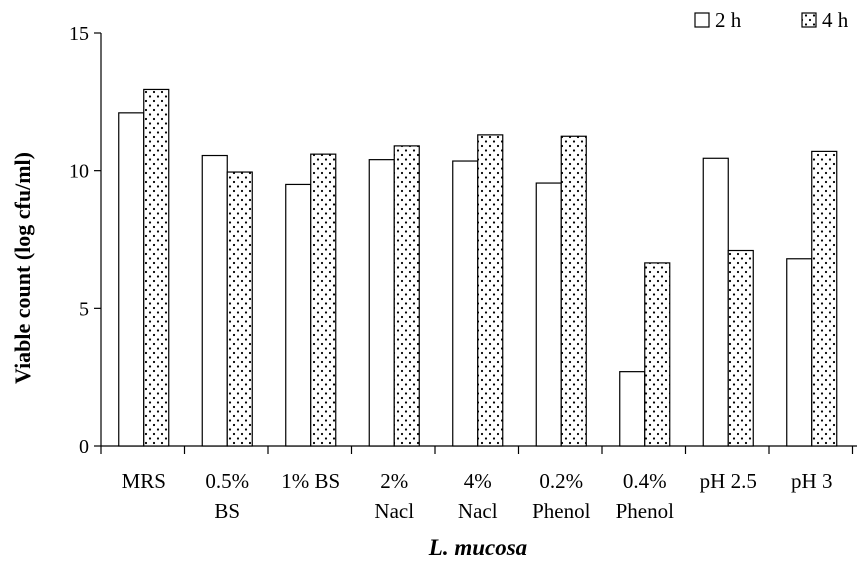 The image size is (857, 571). I want to click on x-axis-title: L. mucosa, so click(477, 547).